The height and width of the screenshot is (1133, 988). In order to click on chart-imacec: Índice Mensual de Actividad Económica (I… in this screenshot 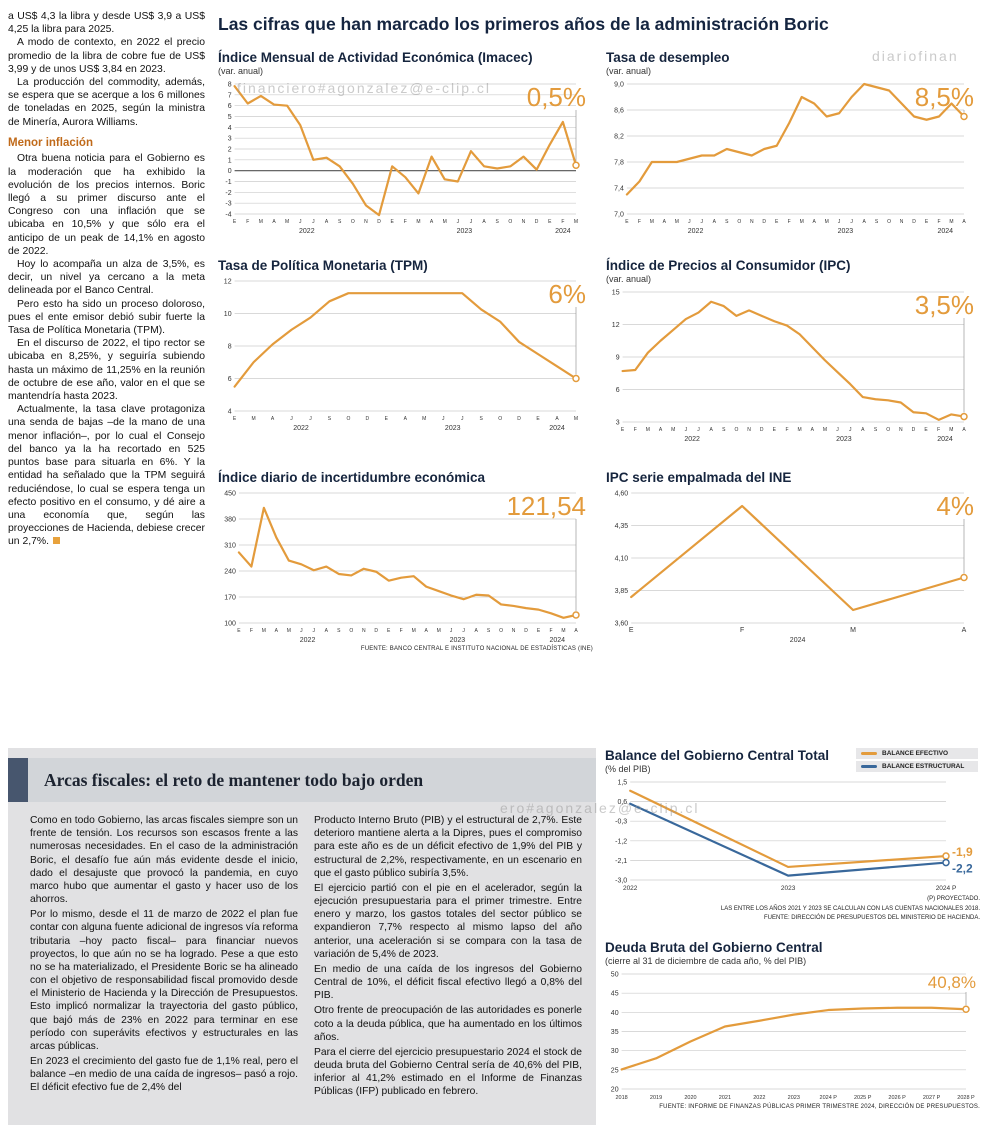, I will do `click(405, 143)`.